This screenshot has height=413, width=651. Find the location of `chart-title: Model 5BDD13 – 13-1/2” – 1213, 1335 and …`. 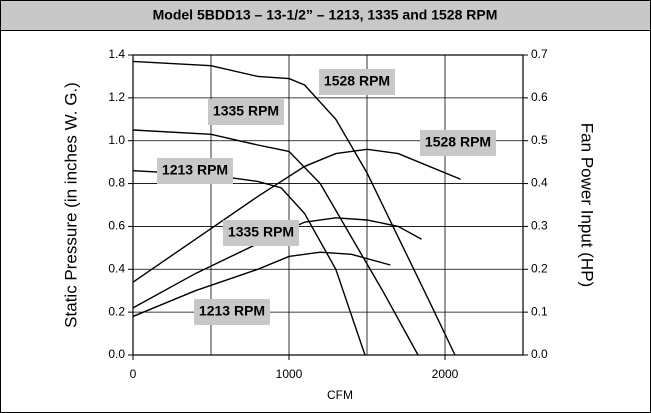

chart-title: Model 5BDD13 – 13-1/2” – 1213, 1335 and … is located at coordinates (325, 15).